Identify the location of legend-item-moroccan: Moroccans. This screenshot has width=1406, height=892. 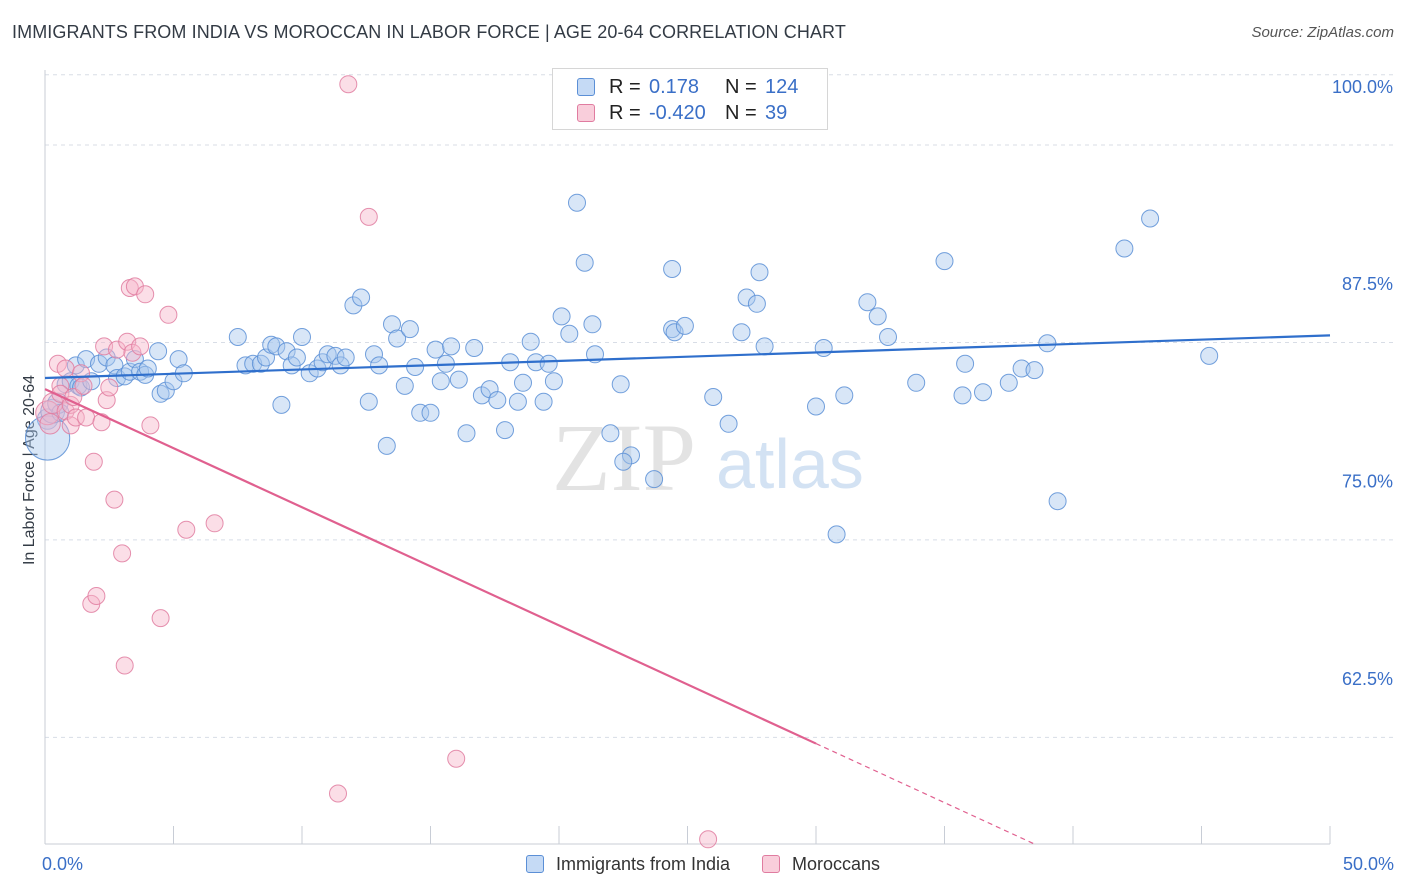
(821, 864).